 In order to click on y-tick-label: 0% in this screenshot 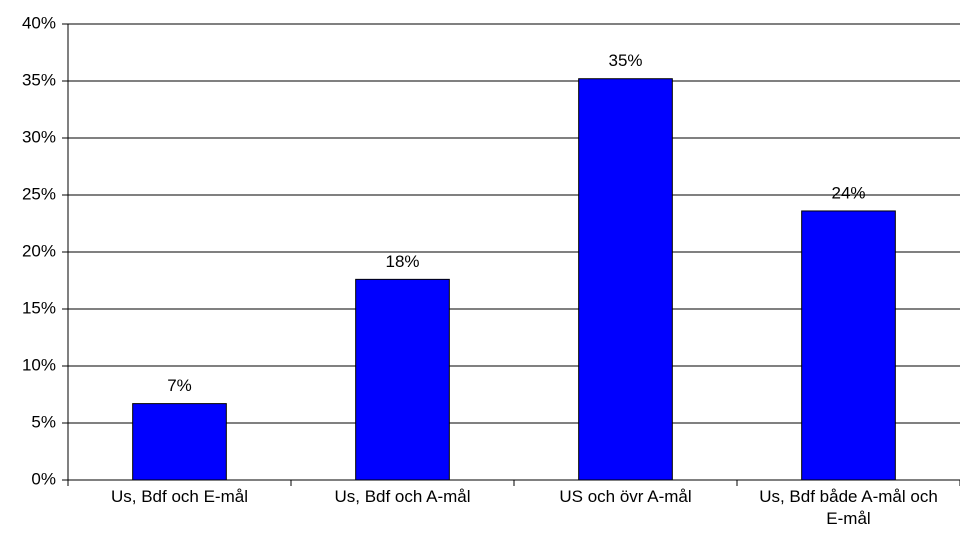, I will do `click(43, 478)`.